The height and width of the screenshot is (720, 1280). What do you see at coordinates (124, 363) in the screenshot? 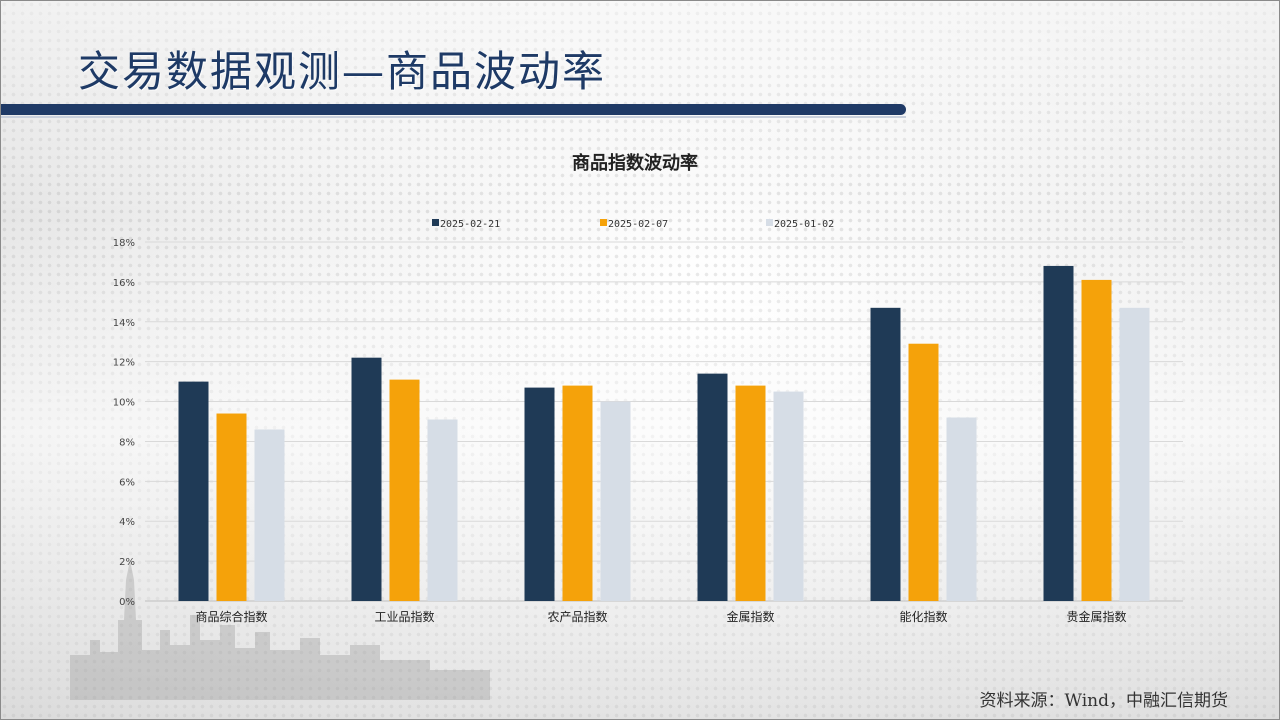
I see `y-tick-label: 12%` at bounding box center [124, 363].